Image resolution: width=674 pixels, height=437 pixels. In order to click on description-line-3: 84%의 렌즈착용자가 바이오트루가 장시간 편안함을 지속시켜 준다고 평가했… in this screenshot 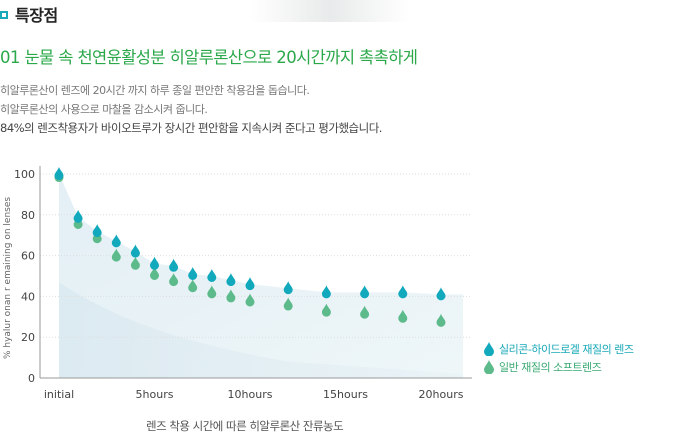, I will do `click(191, 128)`.